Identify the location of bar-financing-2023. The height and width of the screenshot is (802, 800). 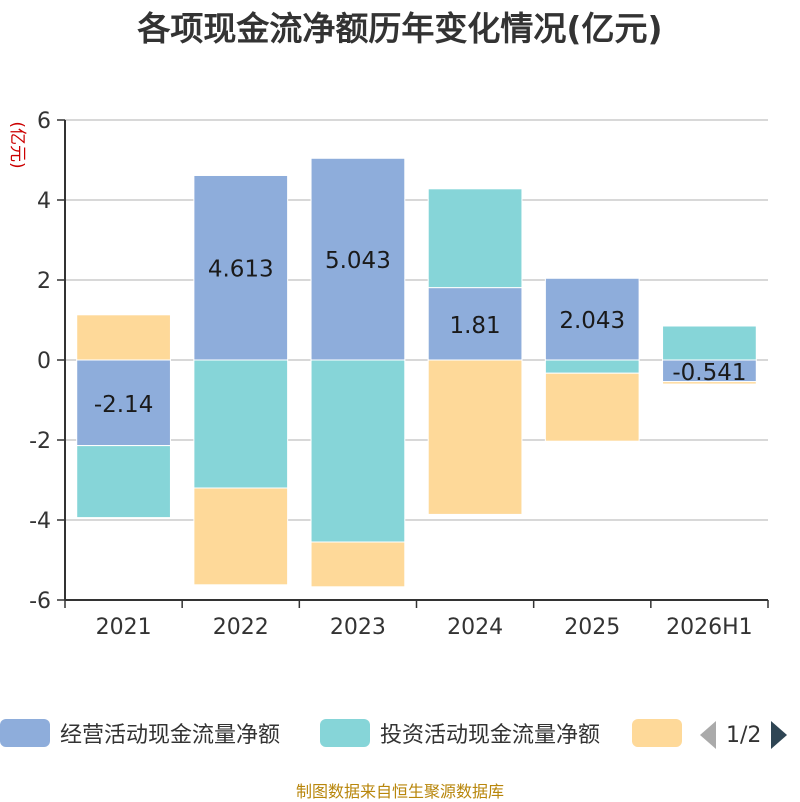
(358, 564).